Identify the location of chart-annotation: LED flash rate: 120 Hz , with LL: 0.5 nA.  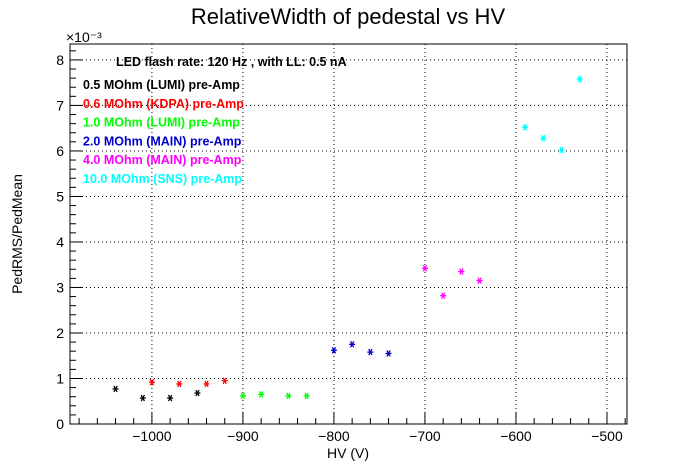
(231, 62).